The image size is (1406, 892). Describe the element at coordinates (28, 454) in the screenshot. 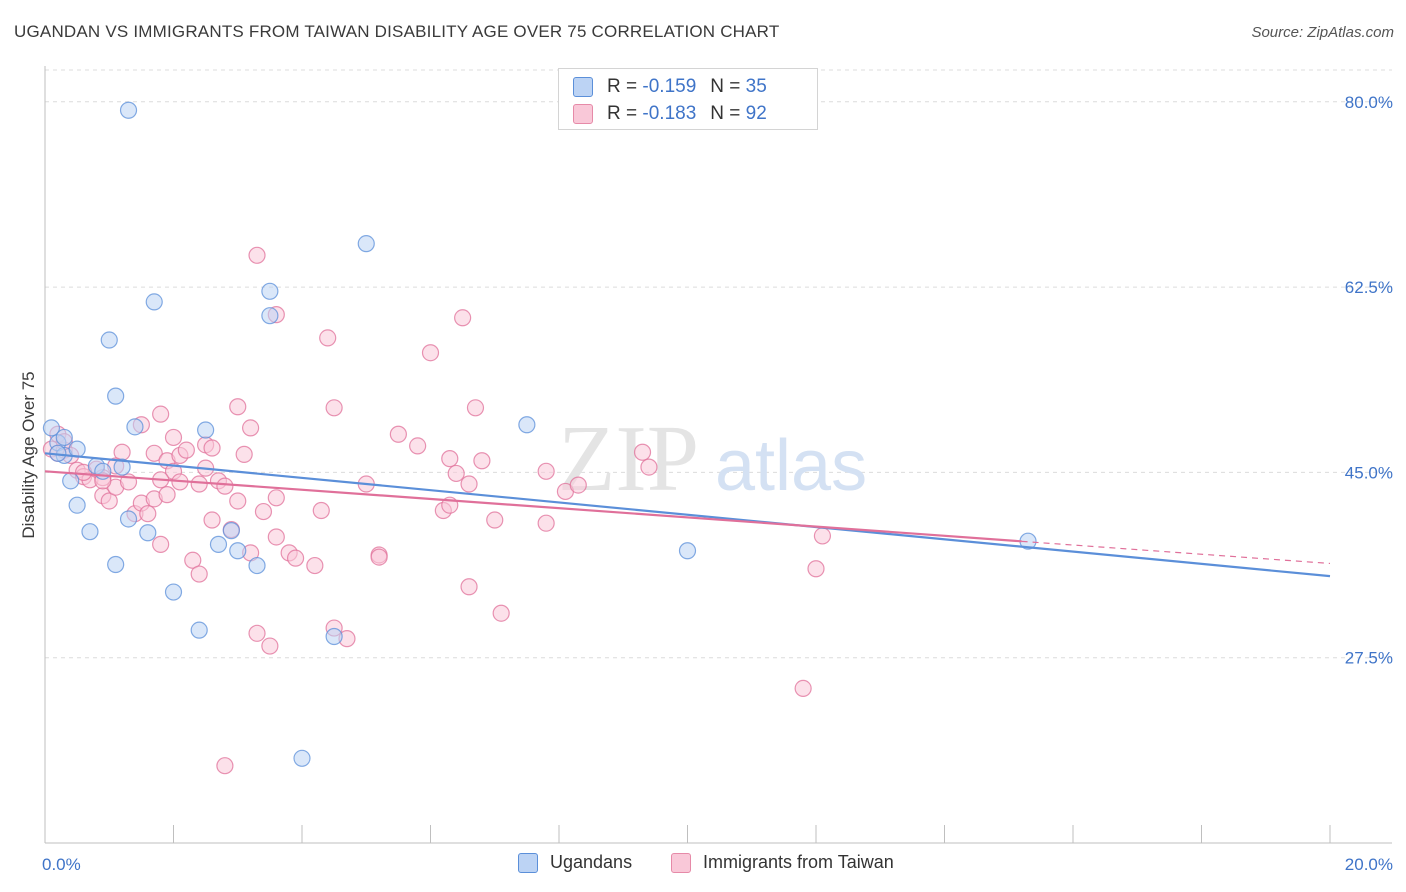

I see `y-axis-title: Disability Age Over 75` at that location.